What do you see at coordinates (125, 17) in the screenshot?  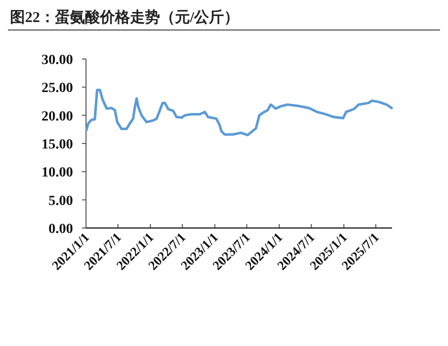 I see `chart-title: 图22：蛋氨酸价格走势（元/公斤）` at bounding box center [125, 17].